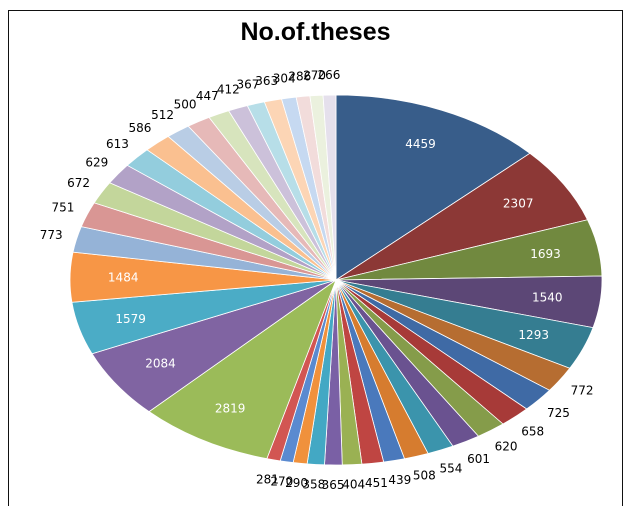 The image size is (631, 506). Describe the element at coordinates (518, 204) in the screenshot. I see `slice-label: 2307` at that location.